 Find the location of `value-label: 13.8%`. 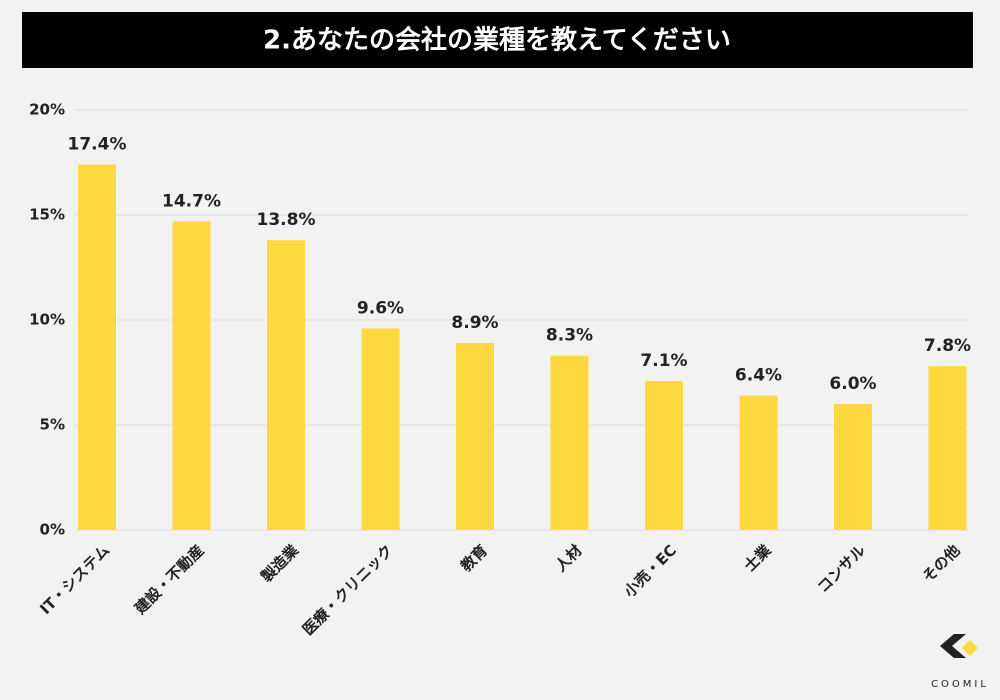

value-label: 13.8% is located at coordinates (286, 220).